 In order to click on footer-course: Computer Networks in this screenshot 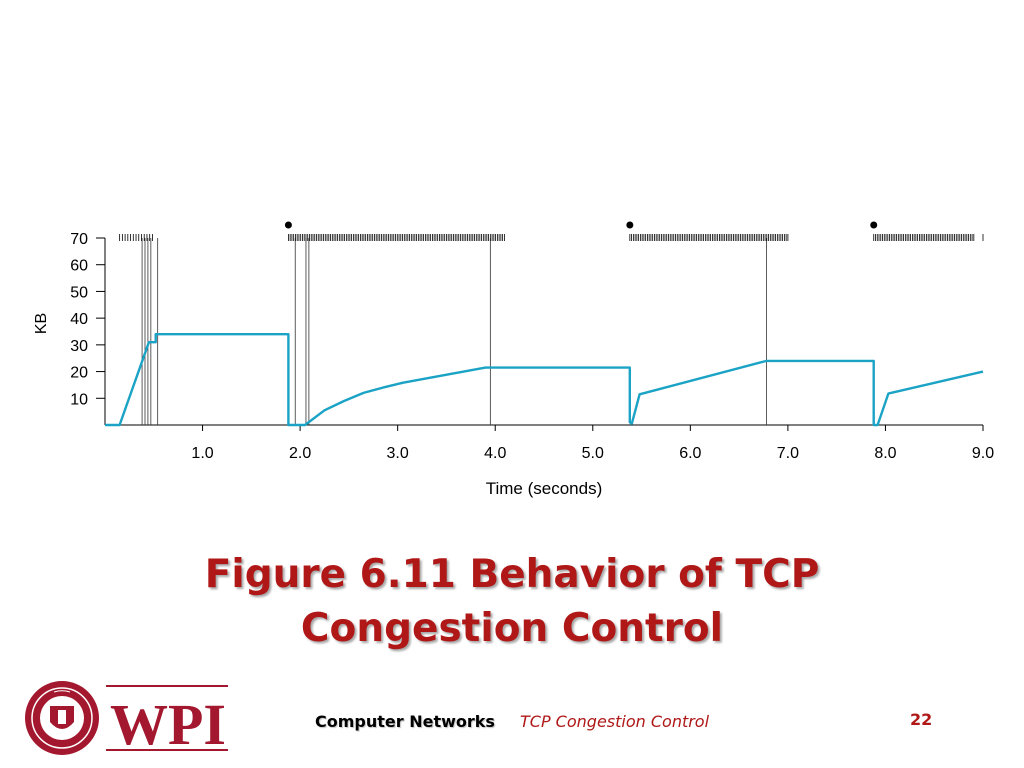, I will do `click(405, 721)`.